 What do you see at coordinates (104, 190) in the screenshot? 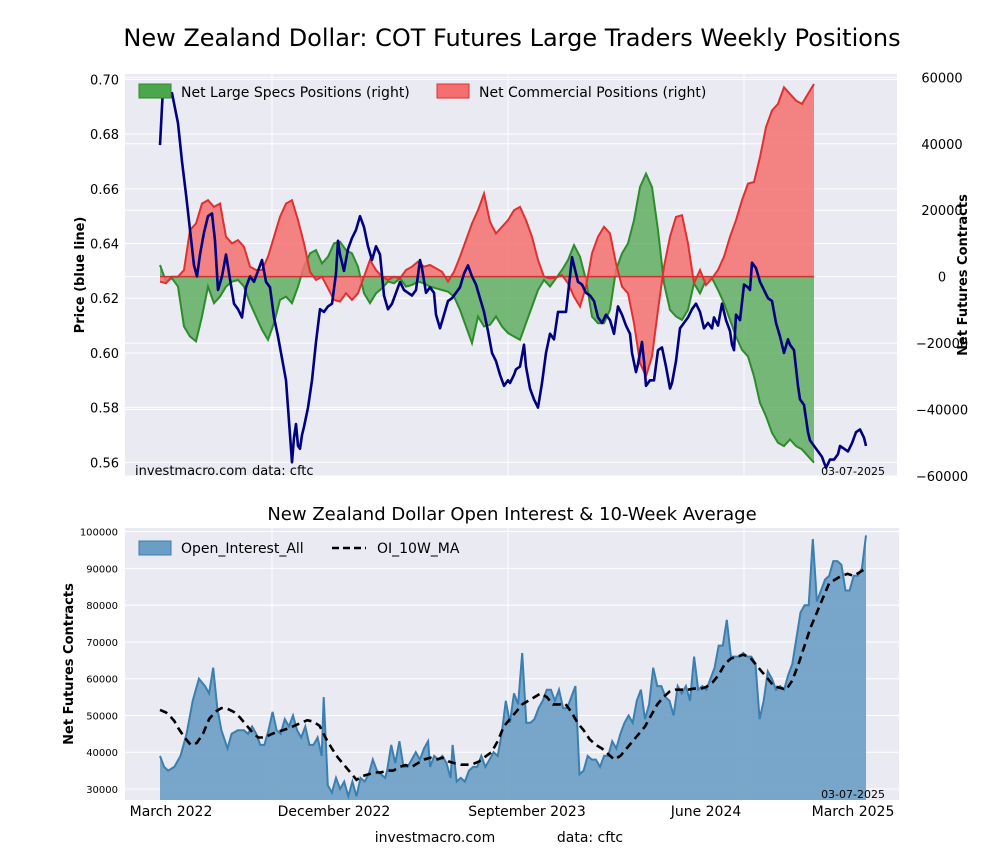
I see `price-tick-label: 0.66` at bounding box center [104, 190].